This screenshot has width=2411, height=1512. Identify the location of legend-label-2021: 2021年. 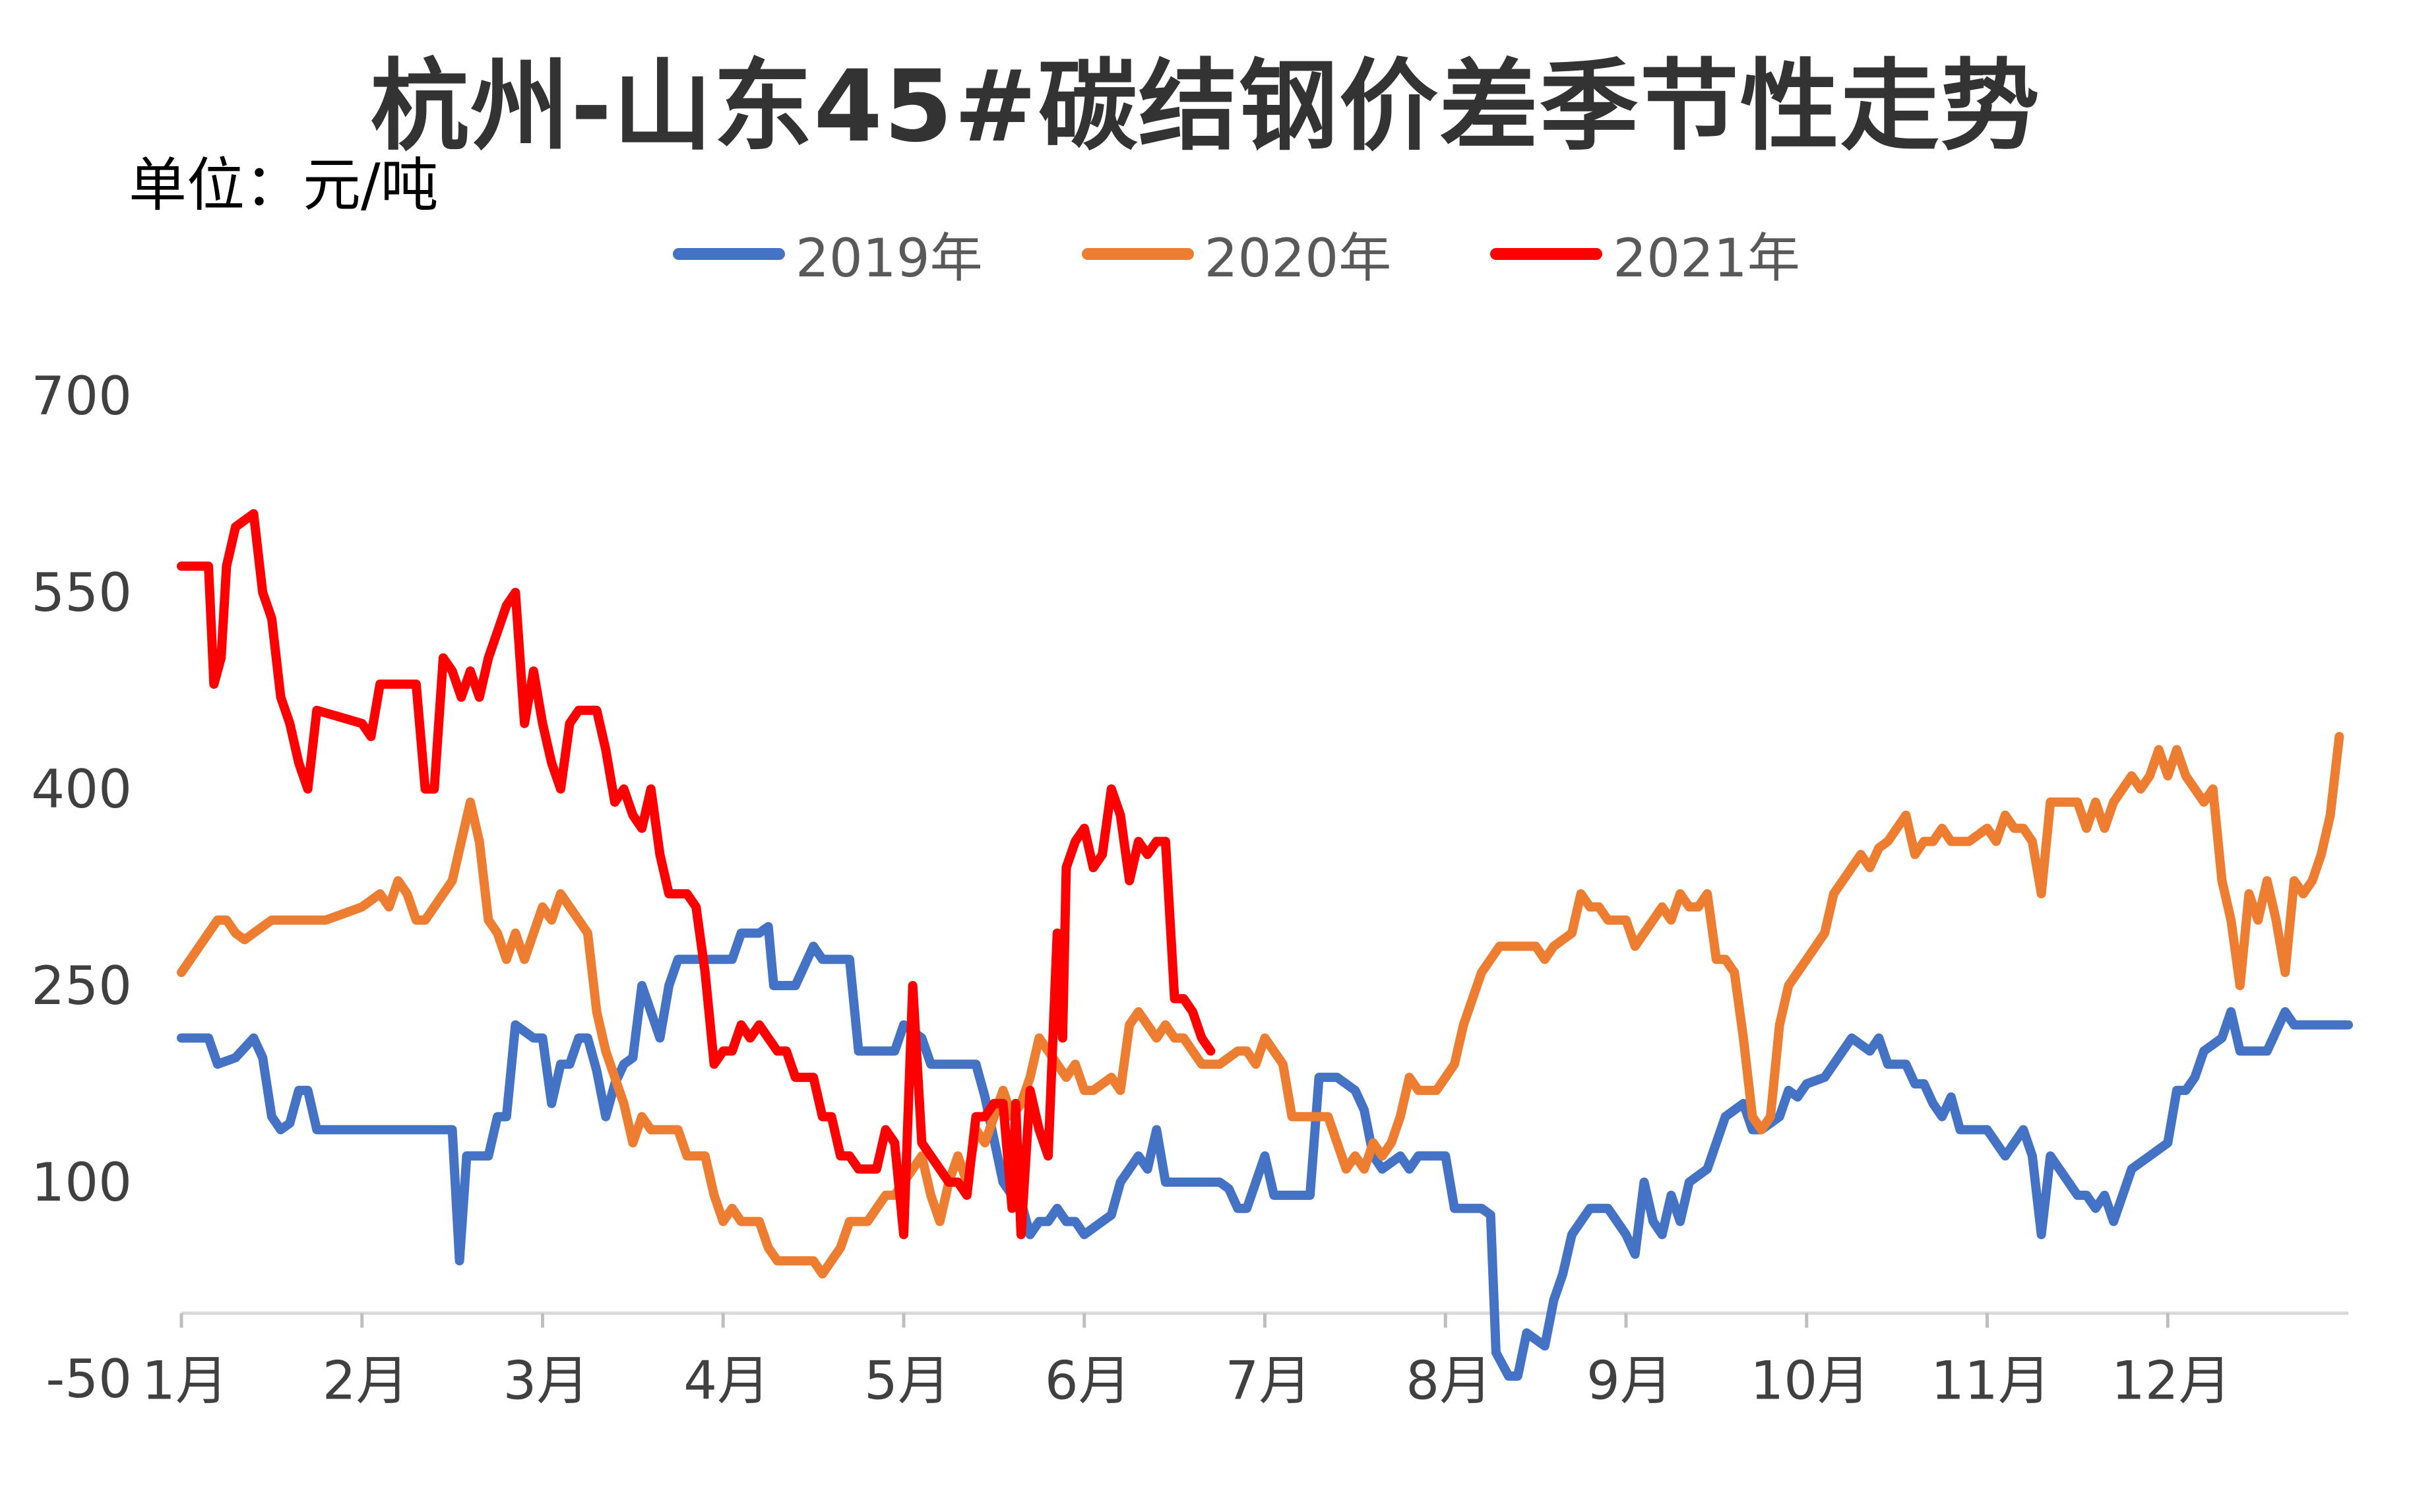
(1706, 258).